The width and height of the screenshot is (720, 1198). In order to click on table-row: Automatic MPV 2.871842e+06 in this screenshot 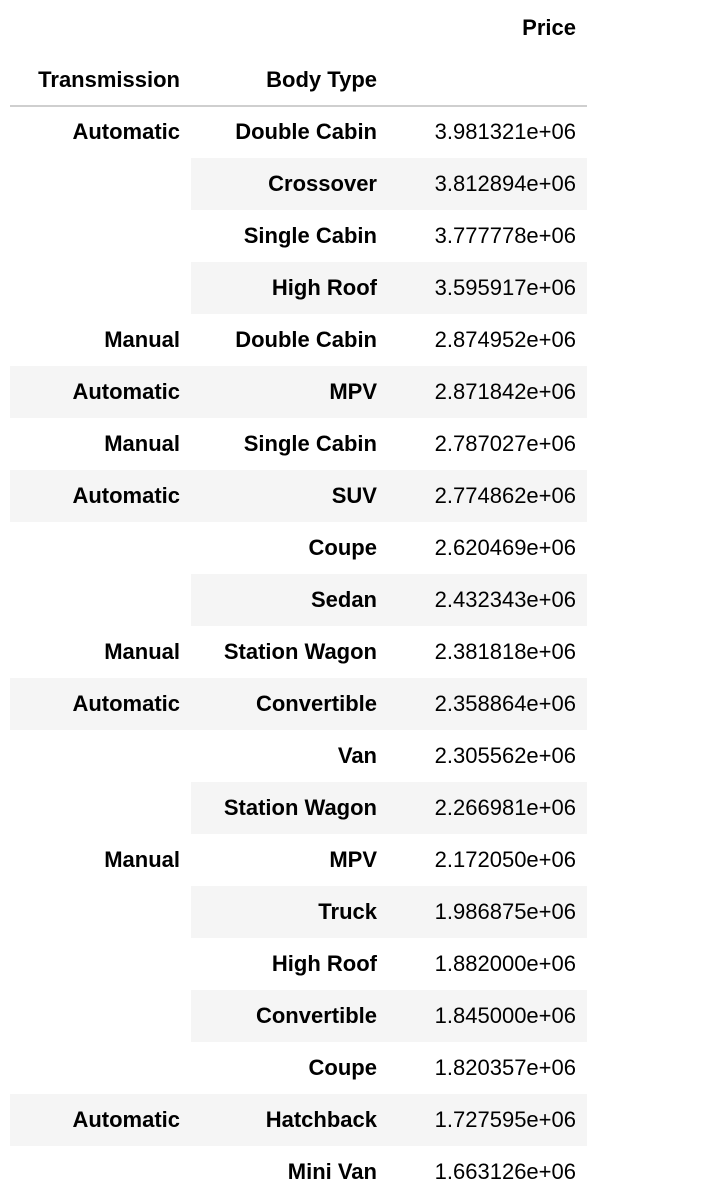, I will do `click(298, 392)`.